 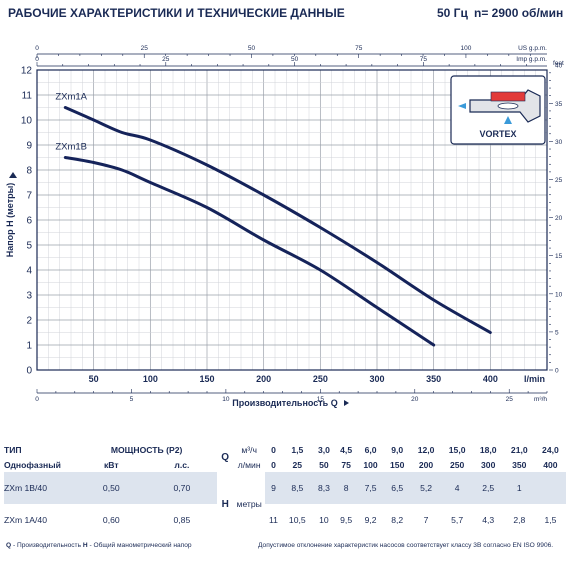 What do you see at coordinates (284, 403) in the screenshot?
I see `x-axis-title: Производительность Q` at bounding box center [284, 403].